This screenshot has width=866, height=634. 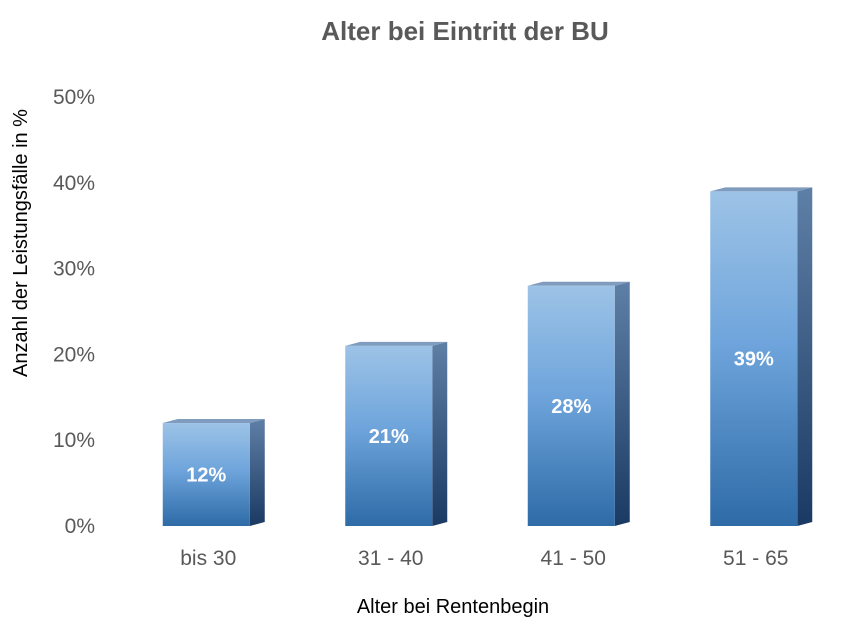 What do you see at coordinates (74, 269) in the screenshot?
I see `y-tick-label: 30%` at bounding box center [74, 269].